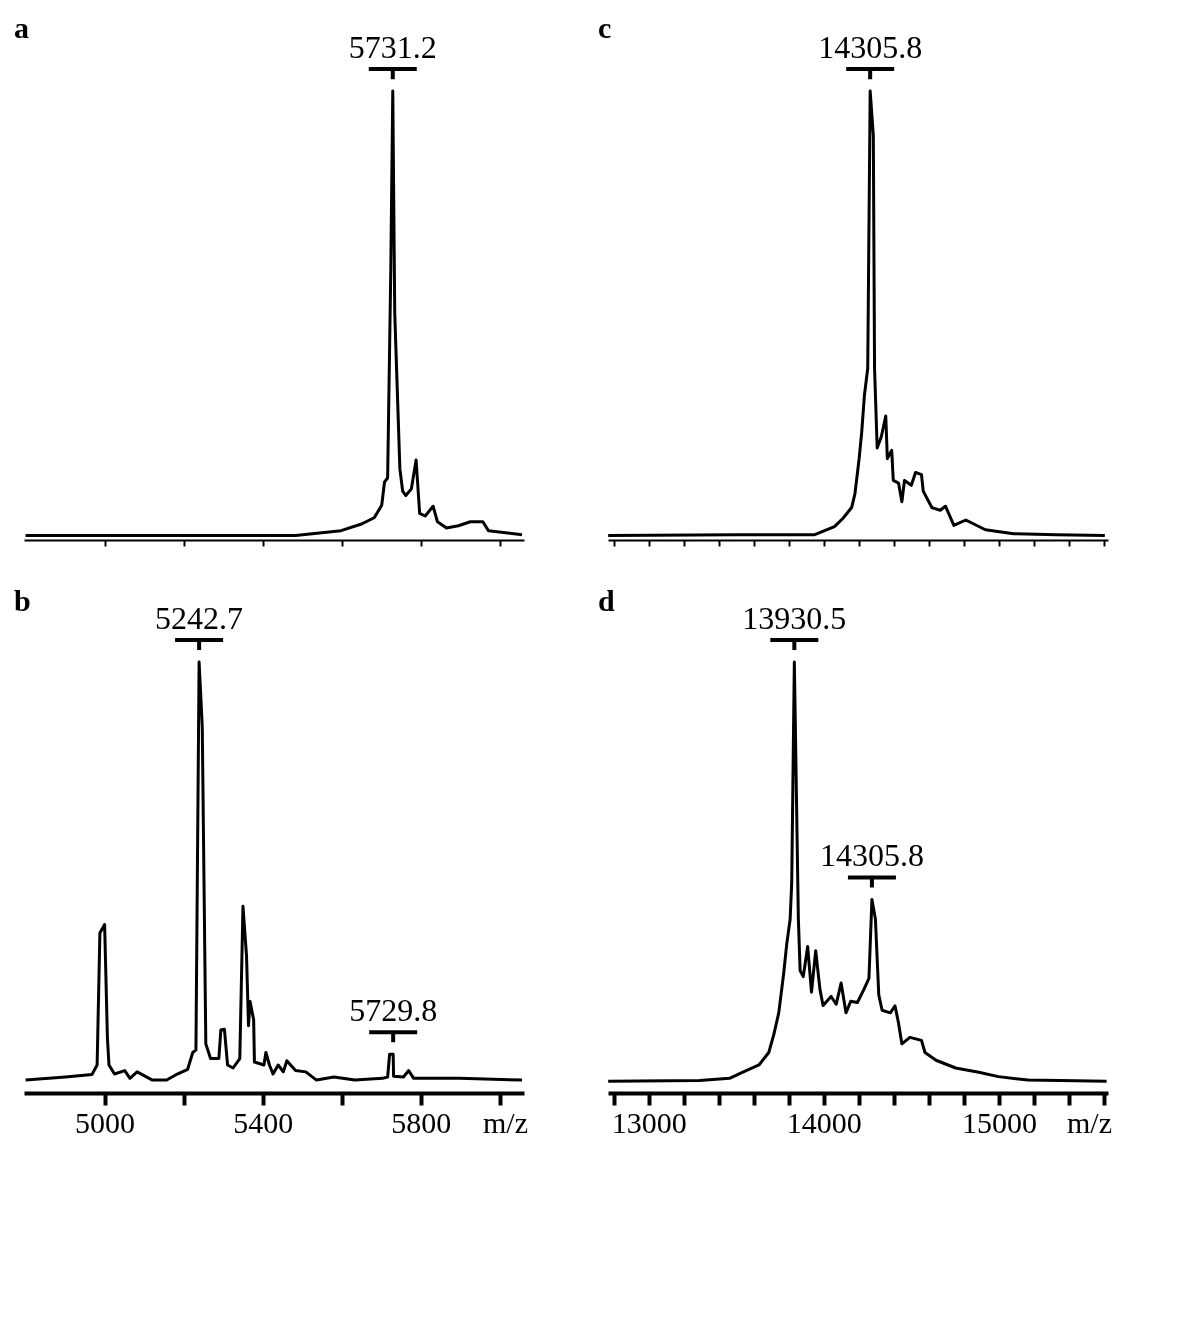  What do you see at coordinates (824, 1122) in the screenshot?
I see `x-tick-label: 14000` at bounding box center [824, 1122].